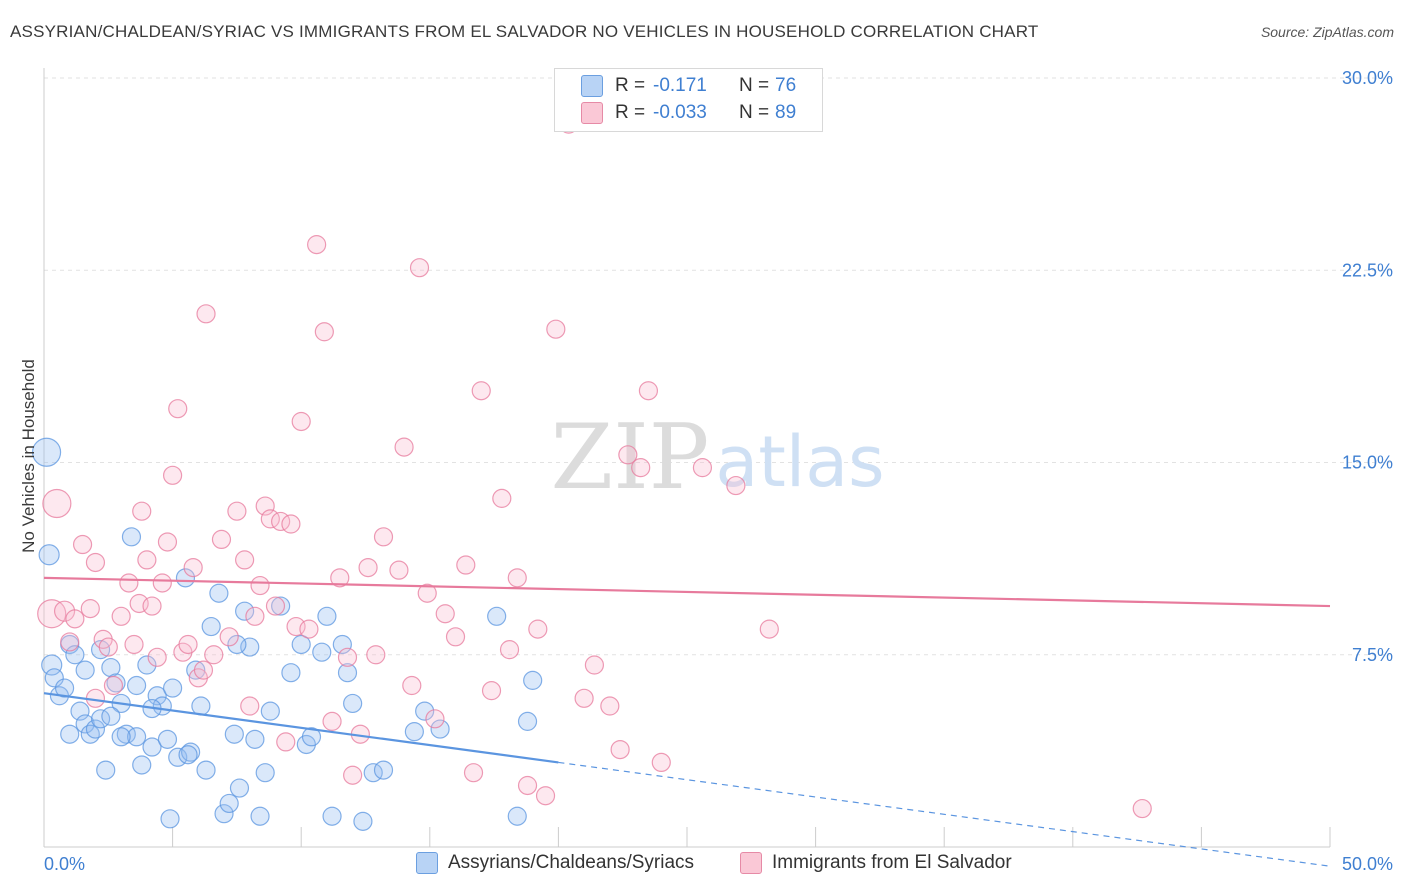 The height and width of the screenshot is (892, 1406). I want to click on series-legend-el-salvador: Immigrants from El Salvador, so click(876, 863).